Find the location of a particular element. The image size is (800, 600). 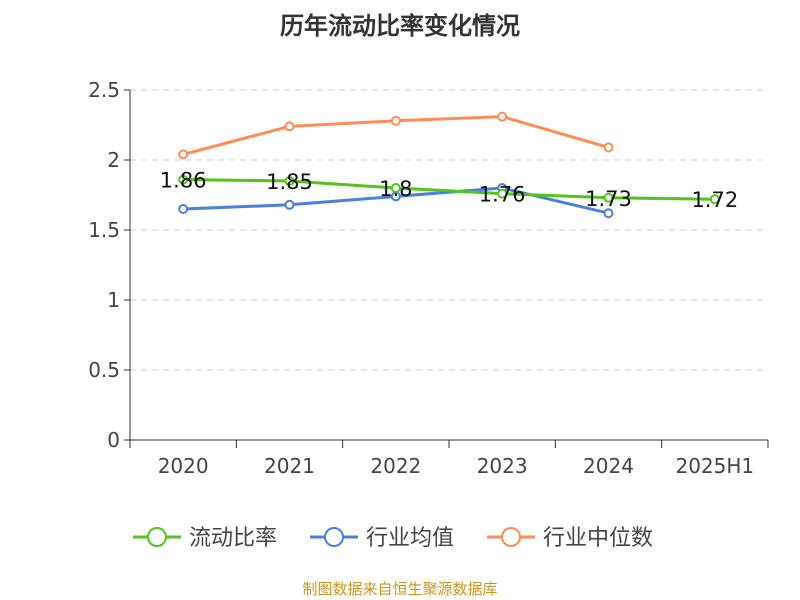

data-source-note: 制图数据来自恒生聚源数据库 is located at coordinates (400, 589).